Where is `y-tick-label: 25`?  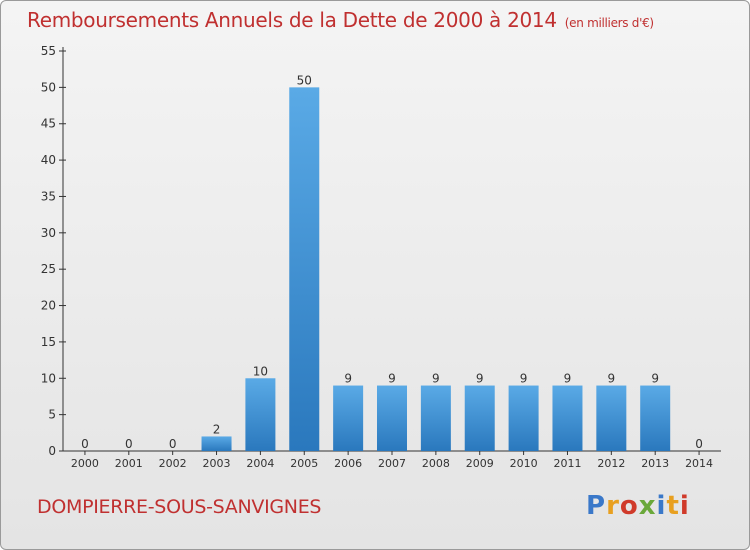 y-tick-label: 25 is located at coordinates (48, 269).